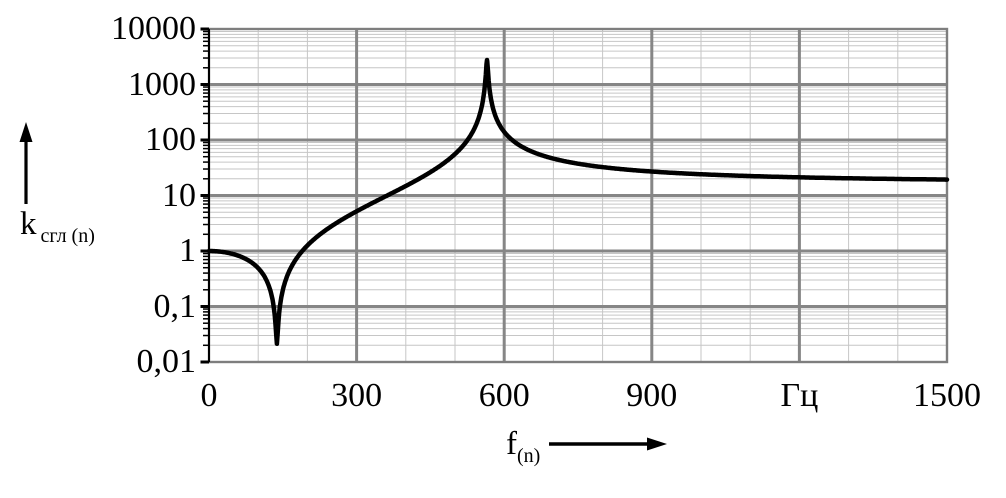 Image resolution: width=1006 pixels, height=498 pixels. I want to click on x-tick-label: 300, so click(357, 395).